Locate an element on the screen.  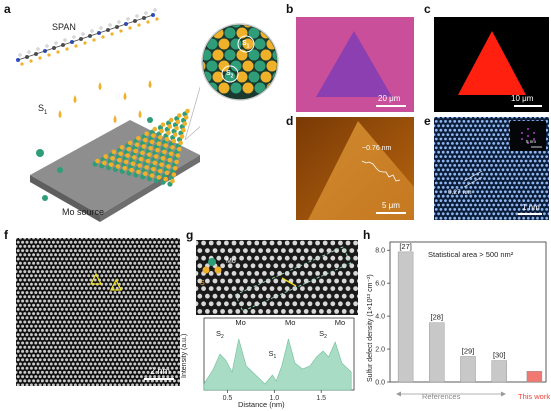
chart-ytick-label: 6.0 is located at coordinates (380, 284).